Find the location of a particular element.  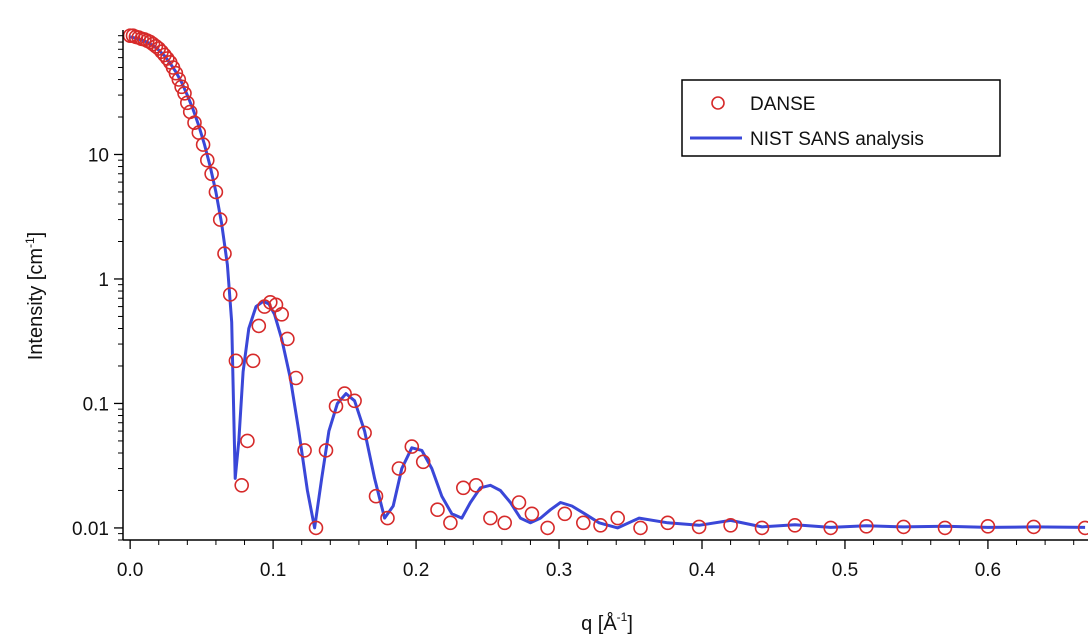

x-axis-title-close: ] is located at coordinates (630, 624).